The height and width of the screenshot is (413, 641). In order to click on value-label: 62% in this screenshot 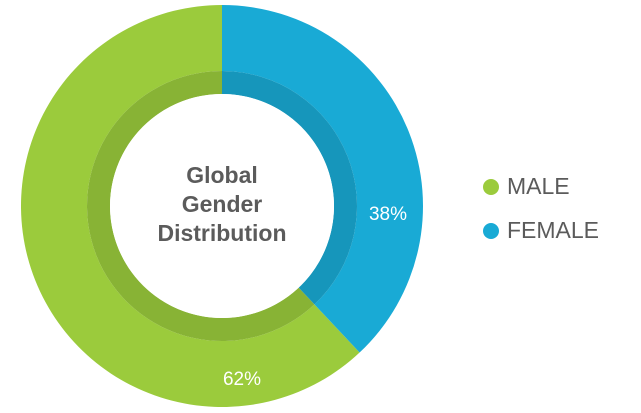, I will do `click(242, 379)`.